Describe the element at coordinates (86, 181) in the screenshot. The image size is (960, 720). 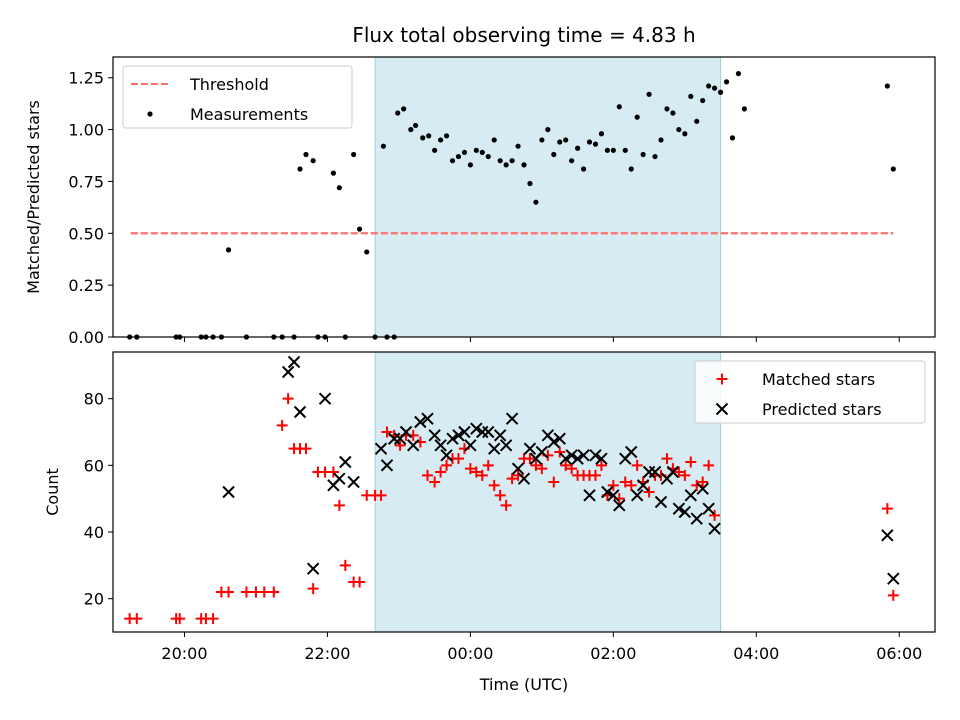
I see `y-tick-label: 0.75` at that location.